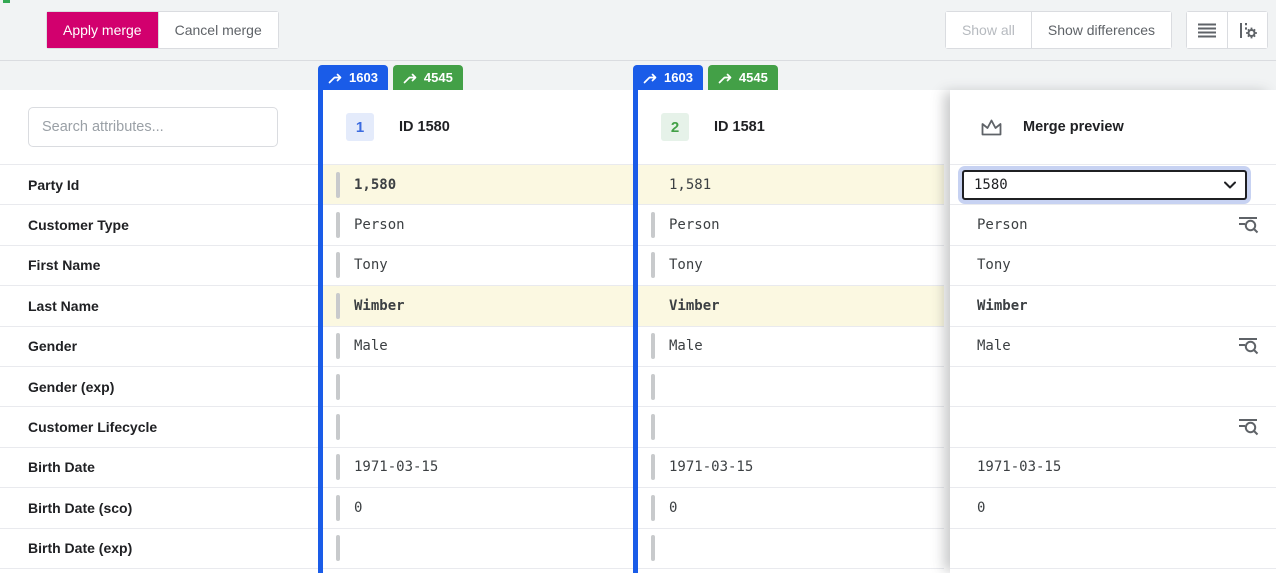 The image size is (1276, 573). What do you see at coordinates (1002, 305) in the screenshot?
I see `preview-value: Wimber` at bounding box center [1002, 305].